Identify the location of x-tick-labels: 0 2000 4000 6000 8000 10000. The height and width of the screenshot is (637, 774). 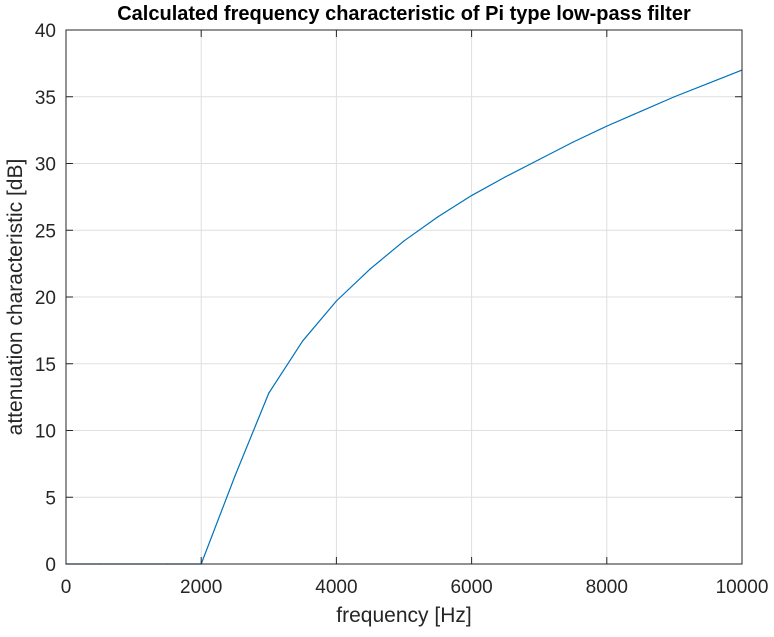
(415, 587).